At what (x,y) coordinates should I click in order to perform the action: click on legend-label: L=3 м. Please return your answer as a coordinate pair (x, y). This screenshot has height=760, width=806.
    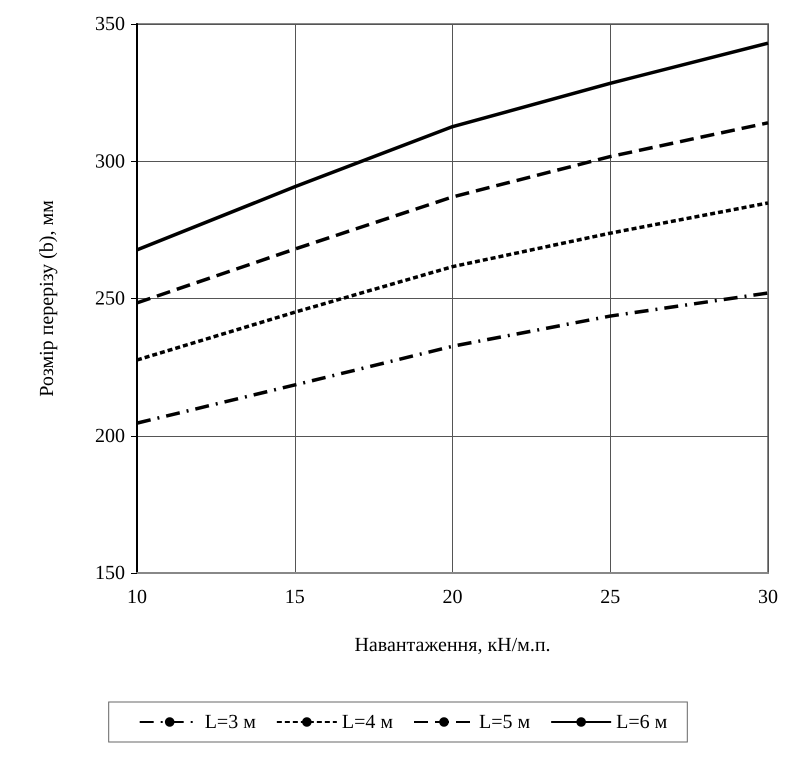
    Looking at the image, I should click on (230, 722).